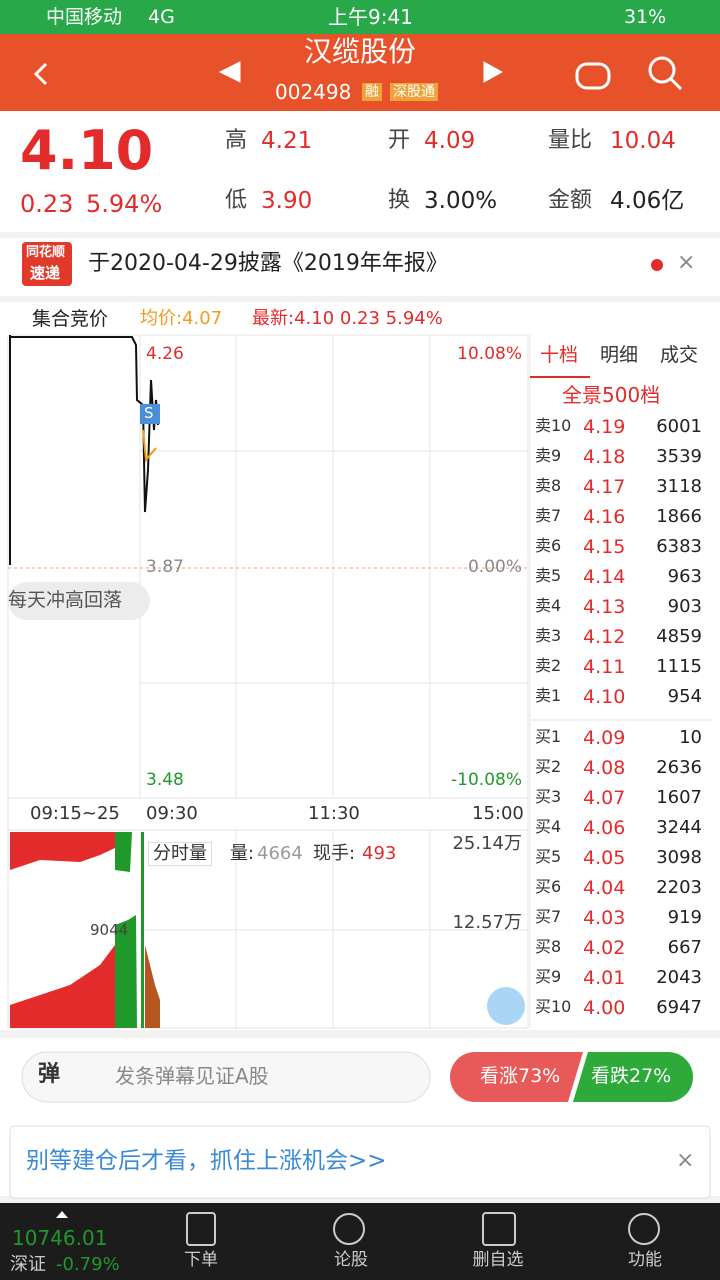  What do you see at coordinates (604, 697) in the screenshot?
I see `book-price: 4.10` at bounding box center [604, 697].